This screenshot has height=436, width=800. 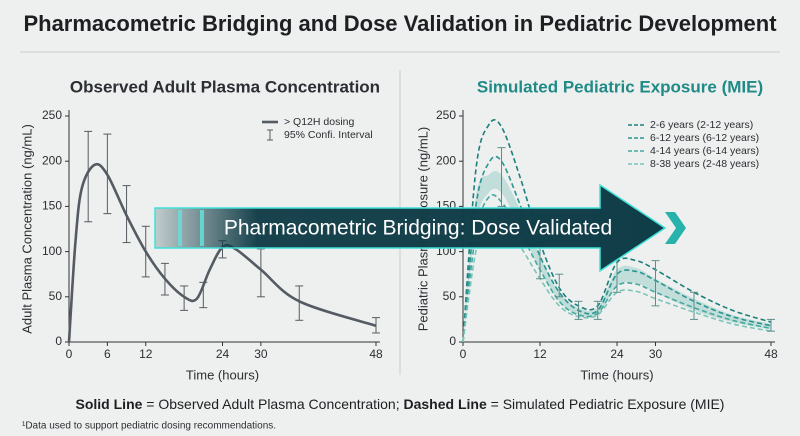 I want to click on x-tick-label: 6, so click(x=107, y=354).